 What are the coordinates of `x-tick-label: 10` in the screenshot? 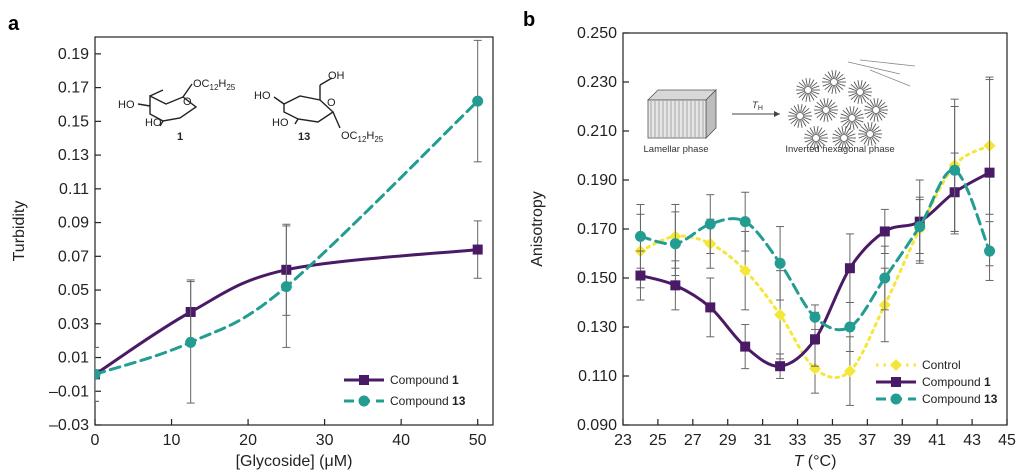 It's located at (172, 440).